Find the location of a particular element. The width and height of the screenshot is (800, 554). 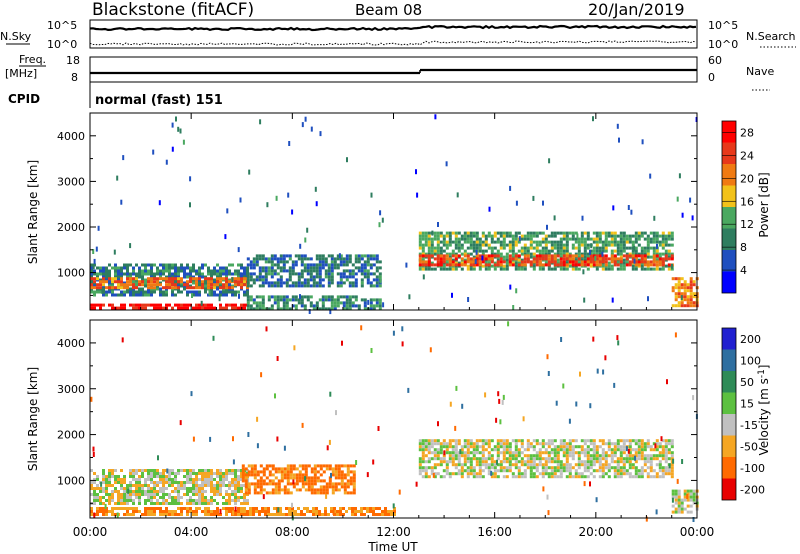

y-tick-label: 2000 is located at coordinates (71, 435).